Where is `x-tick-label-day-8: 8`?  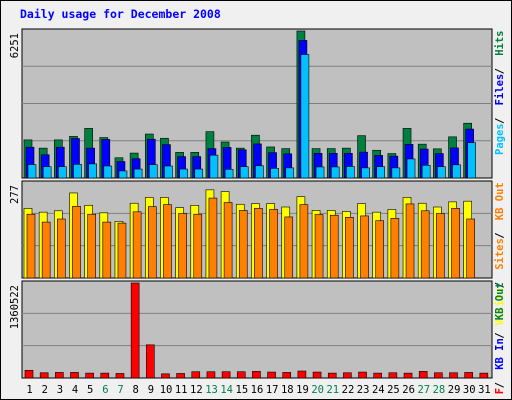 x-tick-label-day-8: 8 is located at coordinates (136, 390).